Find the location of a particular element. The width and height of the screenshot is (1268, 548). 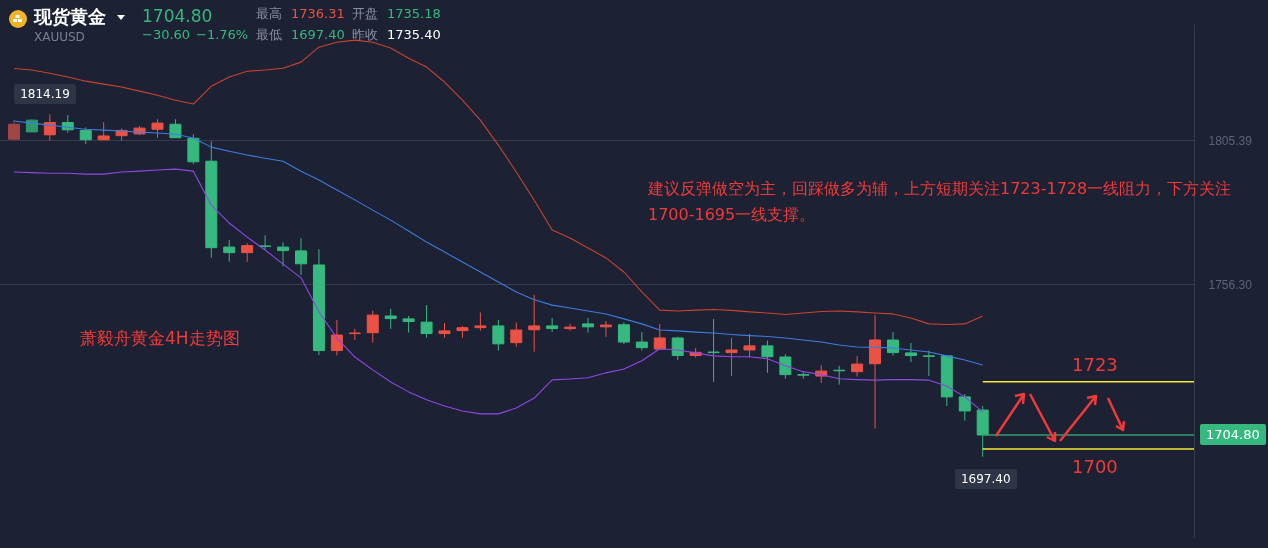

annotation: 建议反弹做空为主，回踩做多为辅，上方短期关注1723-1728一线阻力，下方关注1700-1695一线支撑。 is located at coordinates (940, 202).